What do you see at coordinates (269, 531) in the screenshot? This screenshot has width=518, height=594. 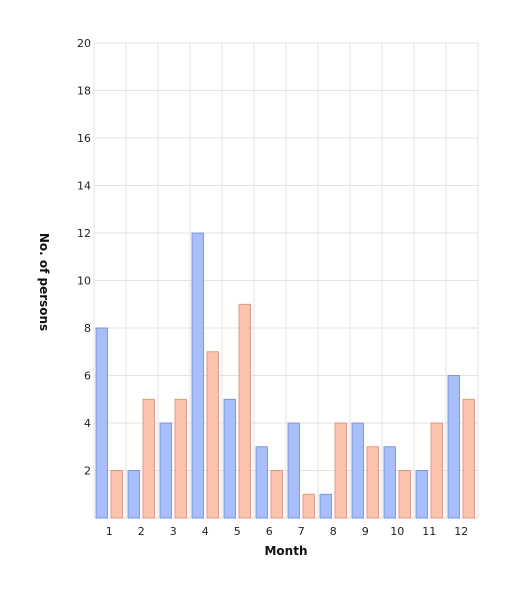 I see `x-tick-label: 6` at bounding box center [269, 531].